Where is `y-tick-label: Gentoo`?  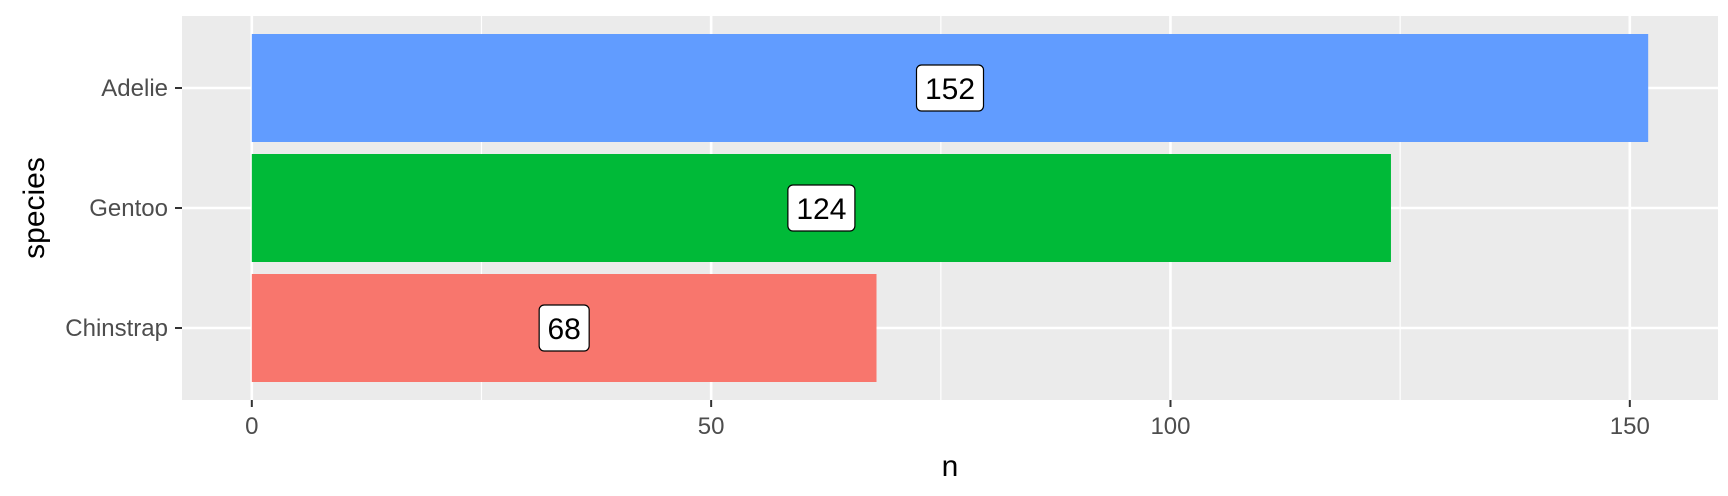 y-tick-label: Gentoo is located at coordinates (128, 208).